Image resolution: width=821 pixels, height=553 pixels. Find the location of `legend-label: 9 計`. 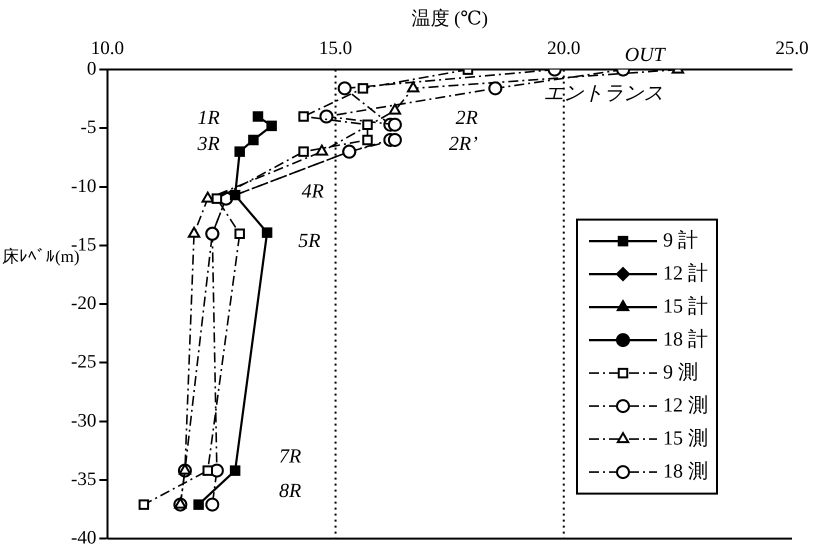

legend-label: 9 計 is located at coordinates (680, 240).